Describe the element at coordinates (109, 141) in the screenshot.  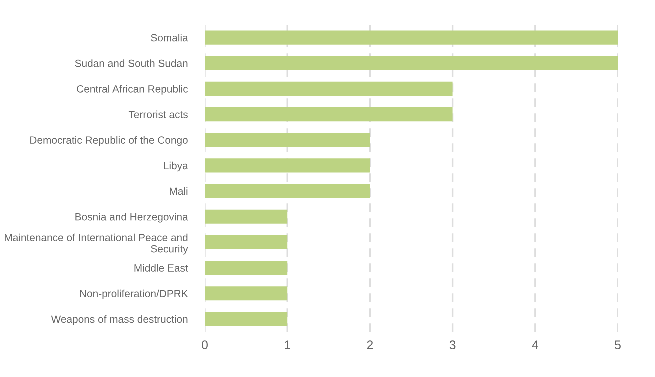
I see `y-tick-label: Democratic Republic of the Congo` at that location.